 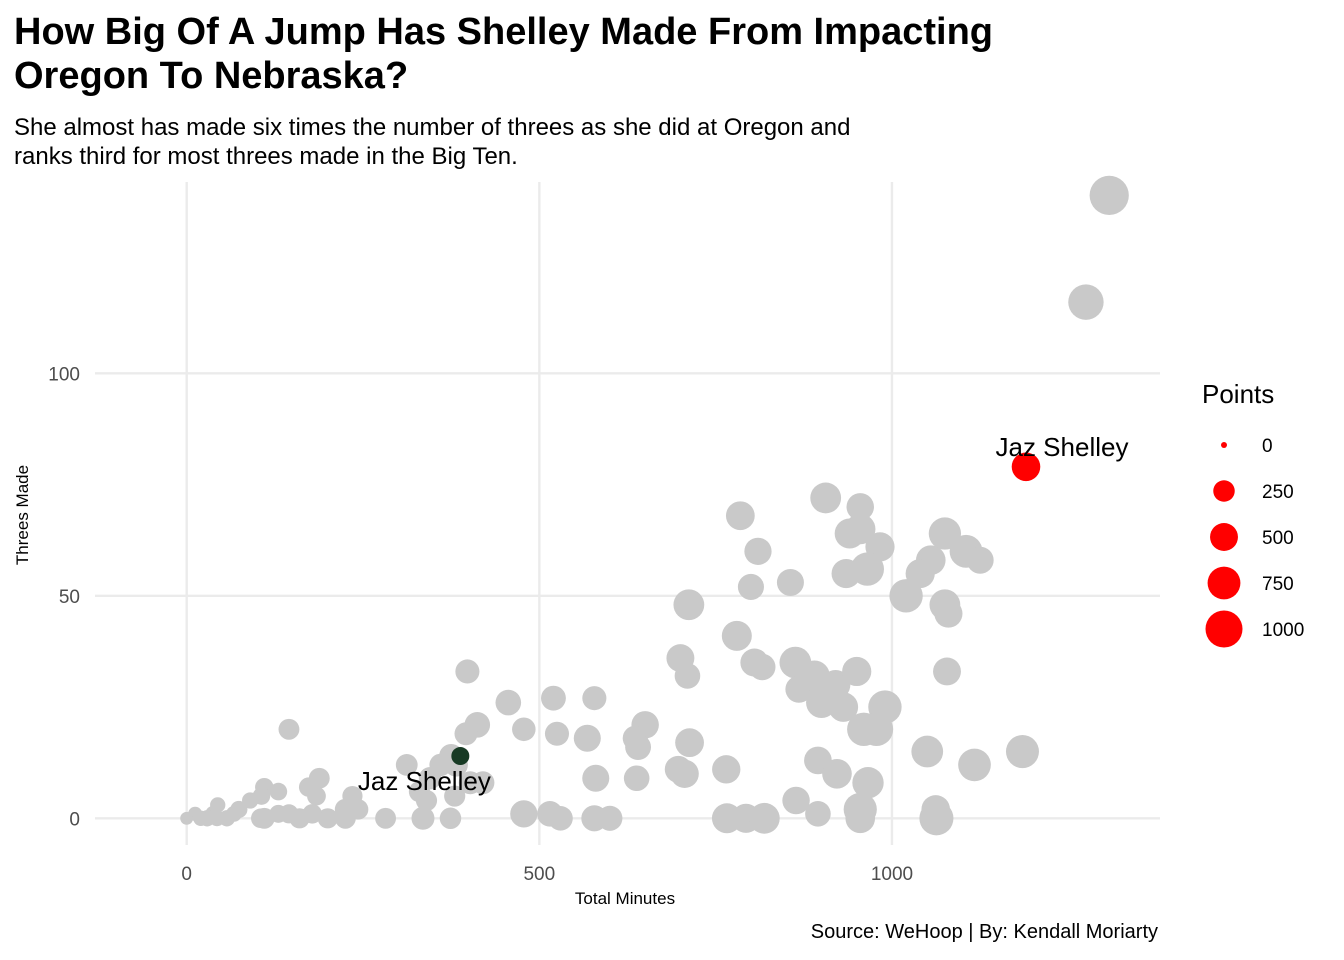 I want to click on x-tick-label: 1000, so click(x=892, y=874).